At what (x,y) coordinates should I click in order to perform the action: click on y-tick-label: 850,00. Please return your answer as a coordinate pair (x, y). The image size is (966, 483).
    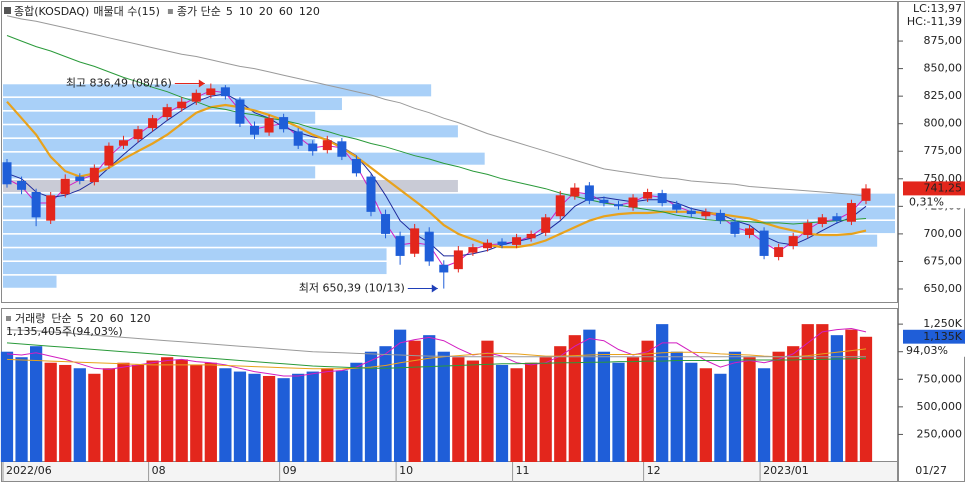
    Looking at the image, I should click on (943, 68).